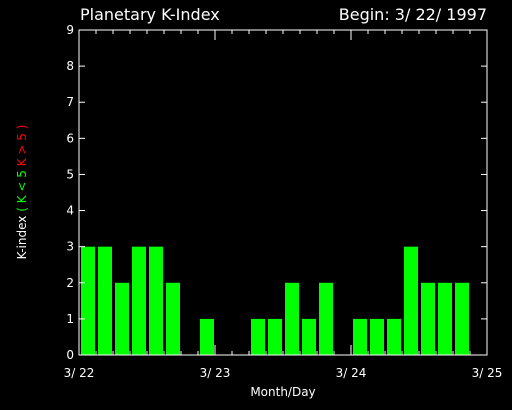 This screenshot has width=512, height=410. What do you see at coordinates (70, 102) in the screenshot?
I see `y-tick-label: 7` at bounding box center [70, 102].